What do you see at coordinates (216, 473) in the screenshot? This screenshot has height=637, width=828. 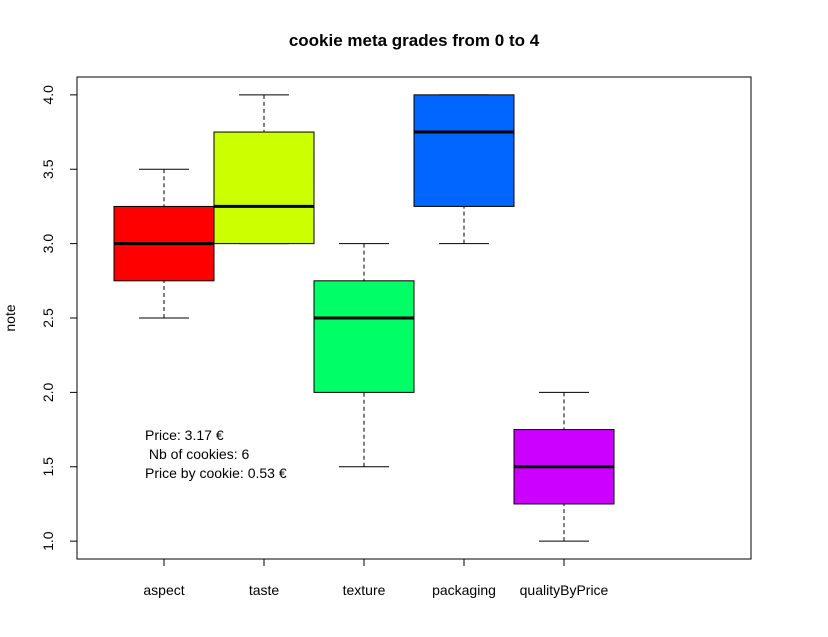 I see `annotation-line: Price by cookie: 0.53 €` at bounding box center [216, 473].